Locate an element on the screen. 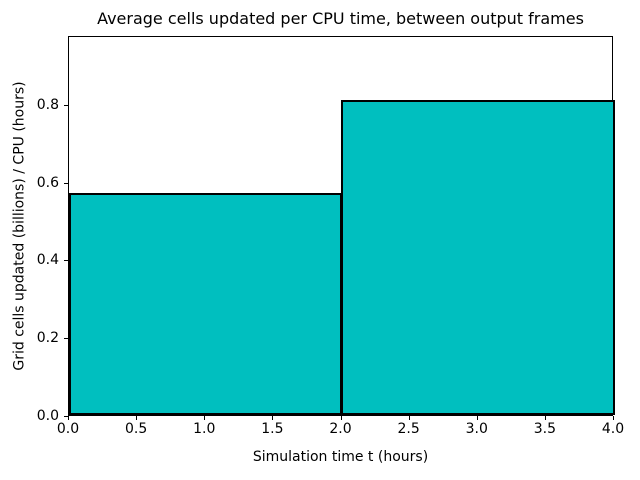 The width and height of the screenshot is (640, 480). x-axis-ticks is located at coordinates (341, 418).